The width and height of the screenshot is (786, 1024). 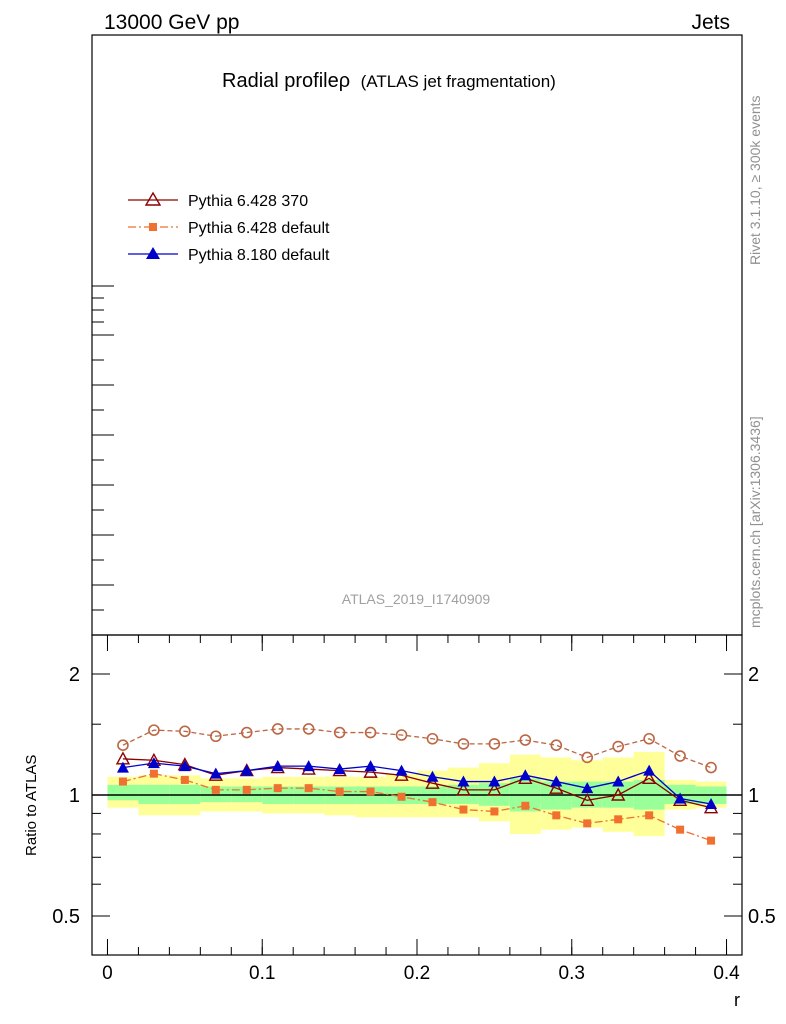 What do you see at coordinates (103, 448) in the screenshot?
I see `main-panel-y-ticks` at bounding box center [103, 448].